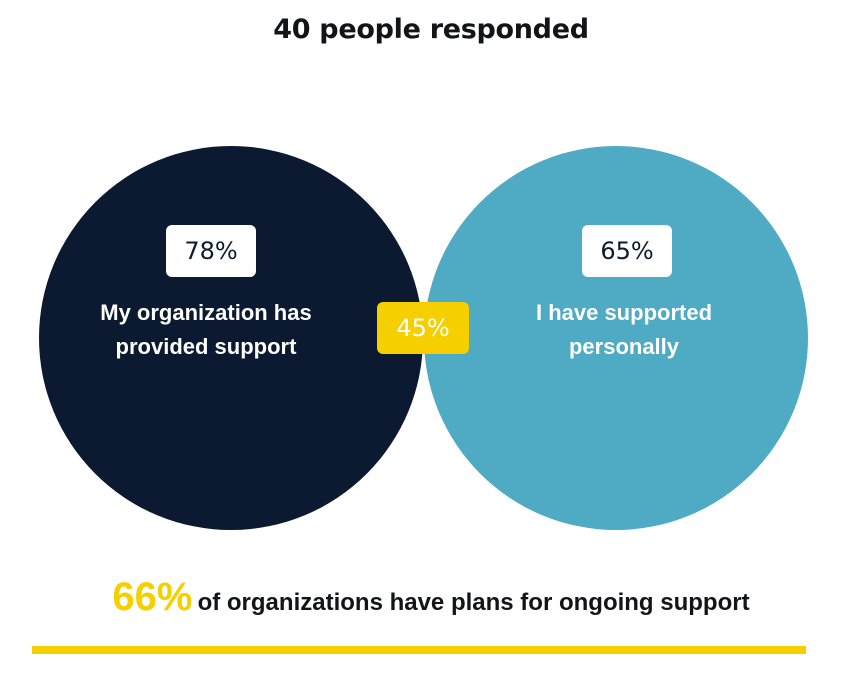 The width and height of the screenshot is (862, 698). Describe the element at coordinates (624, 312) in the screenshot. I see `personal-label-line-1: I have supported` at that location.